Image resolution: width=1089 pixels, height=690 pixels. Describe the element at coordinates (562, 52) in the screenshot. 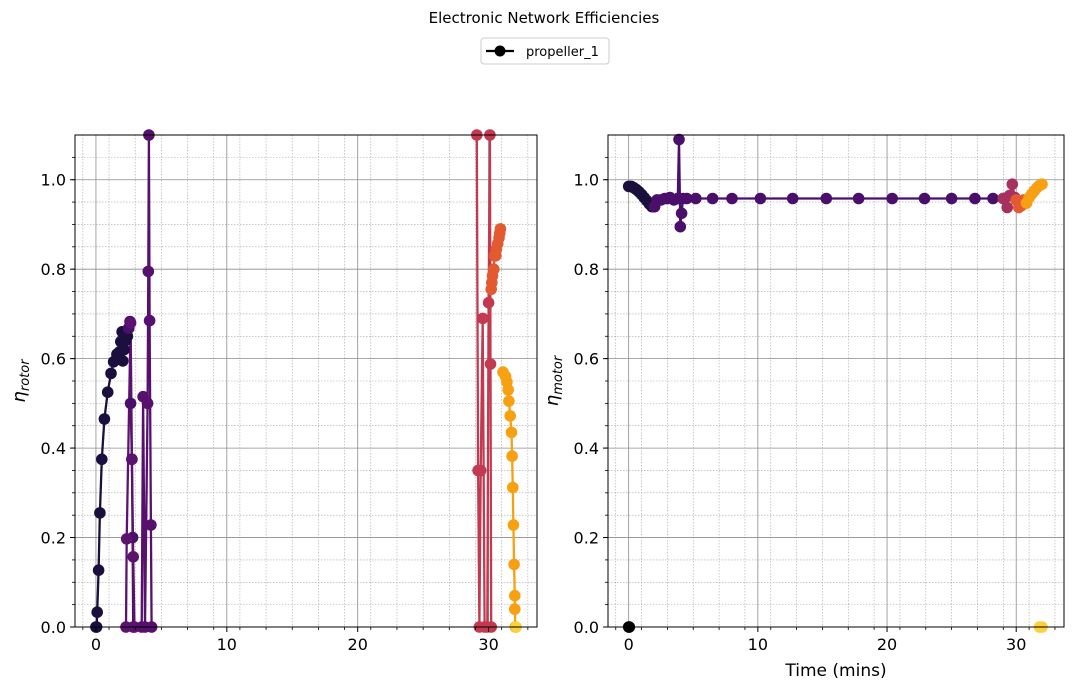

I see `legend-label: propeller_1` at that location.